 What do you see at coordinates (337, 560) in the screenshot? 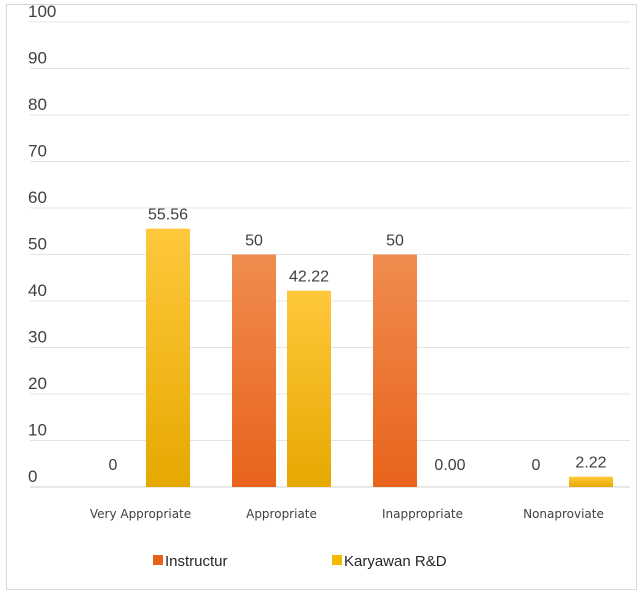
I see `legend-swatch-karyawan` at bounding box center [337, 560].